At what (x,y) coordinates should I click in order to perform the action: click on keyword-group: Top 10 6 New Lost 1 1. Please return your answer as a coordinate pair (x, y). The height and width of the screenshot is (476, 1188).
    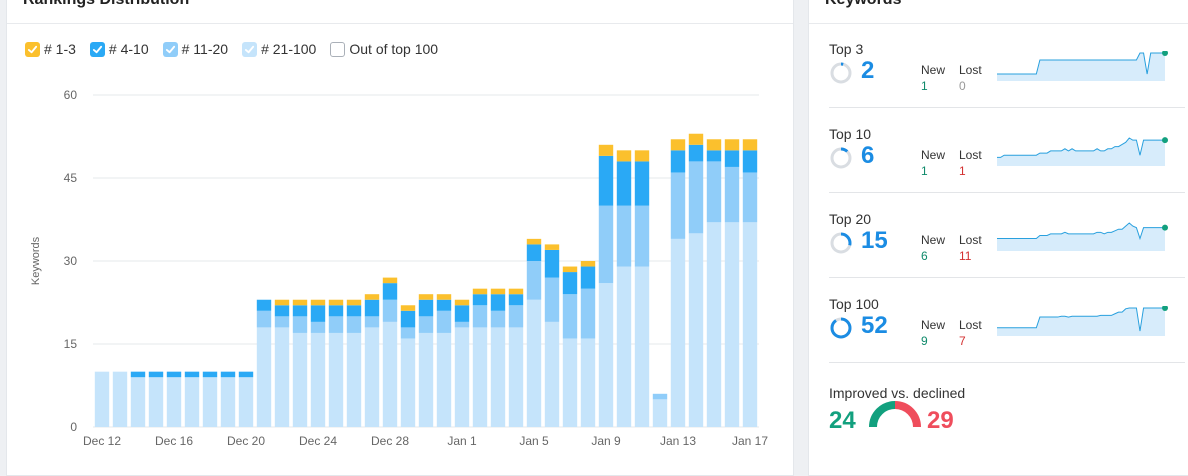
    Looking at the image, I should click on (1007, 166).